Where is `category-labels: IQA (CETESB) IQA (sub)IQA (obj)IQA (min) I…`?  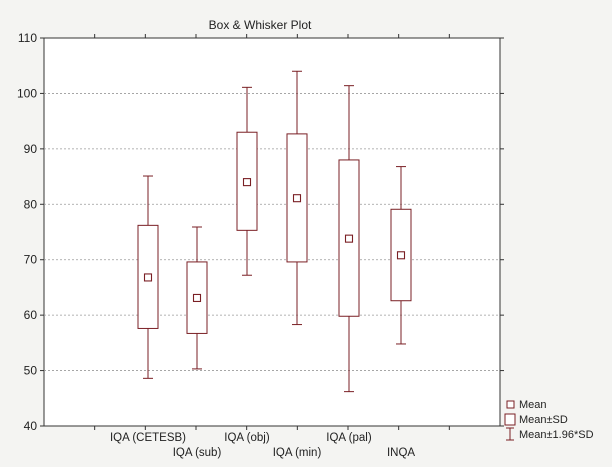
category-labels: IQA (CETESB) IQA (sub)IQA (obj)IQA (min) I… is located at coordinates (262, 445).